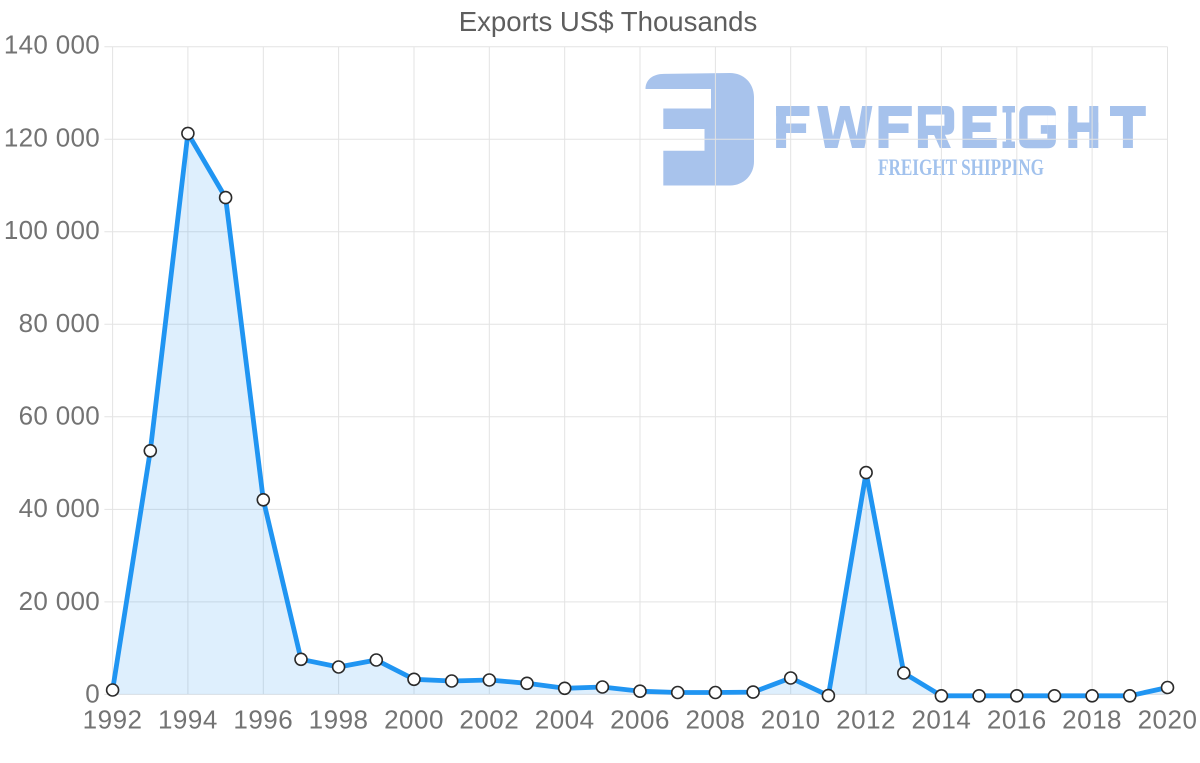  Describe the element at coordinates (92, 694) in the screenshot. I see `svg-text: 0` at that location.